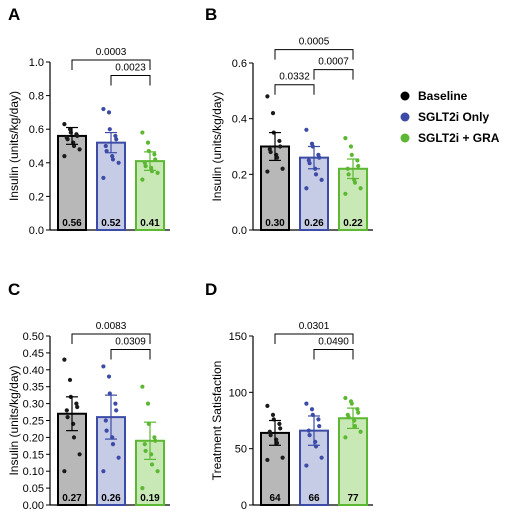  Describe the element at coordinates (239, 175) in the screenshot. I see `y-tick-label: 0.2` at that location.